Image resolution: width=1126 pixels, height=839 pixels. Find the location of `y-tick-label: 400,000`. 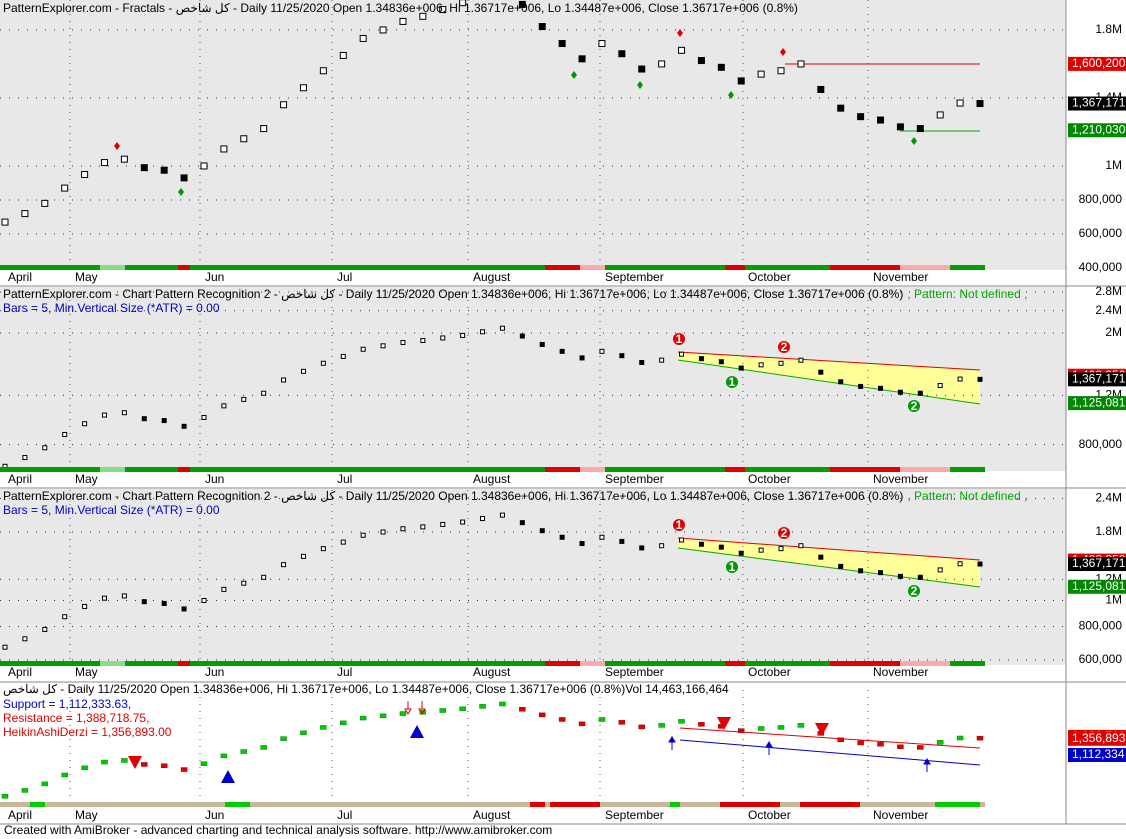

y-tick-label: 400,000 is located at coordinates (1101, 267).